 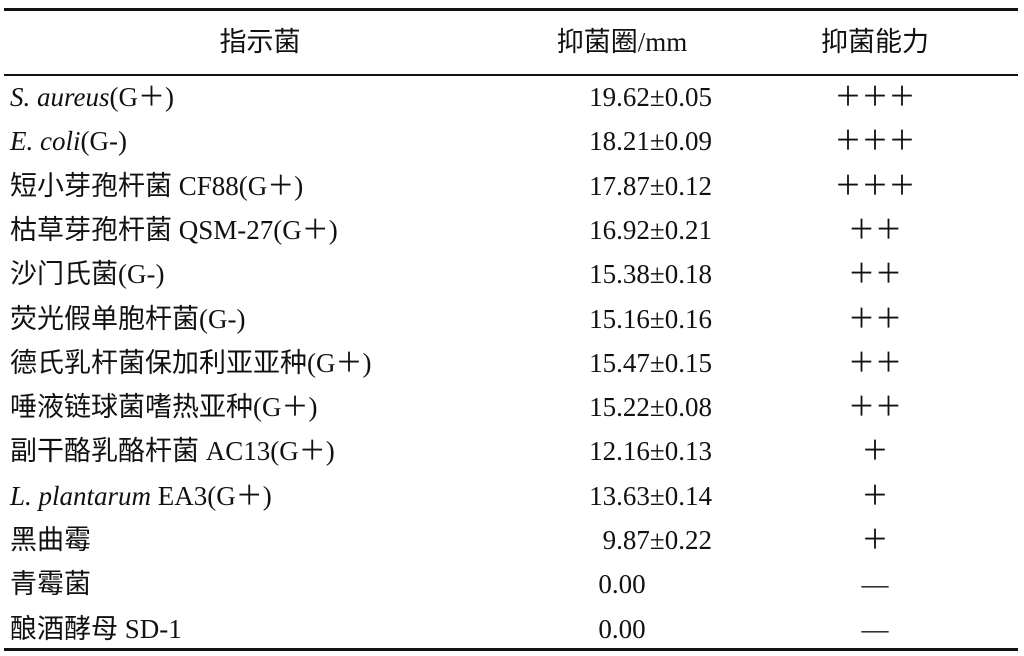 What do you see at coordinates (174, 229) in the screenshot?
I see `organism-cell: 枯草芽孢杆菌 QSM-27(G＋)` at bounding box center [174, 229].